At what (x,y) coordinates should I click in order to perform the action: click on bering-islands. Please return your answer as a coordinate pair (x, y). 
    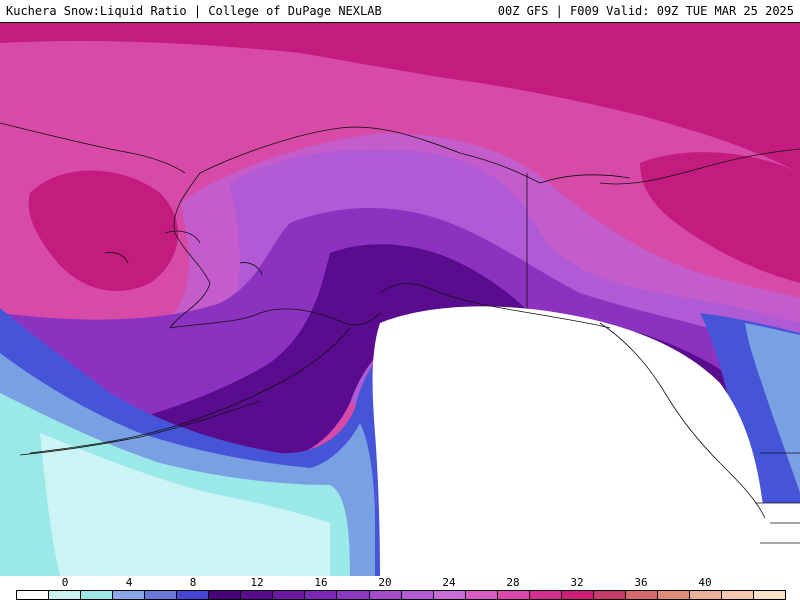
    Looking at the image, I should click on (183, 253).